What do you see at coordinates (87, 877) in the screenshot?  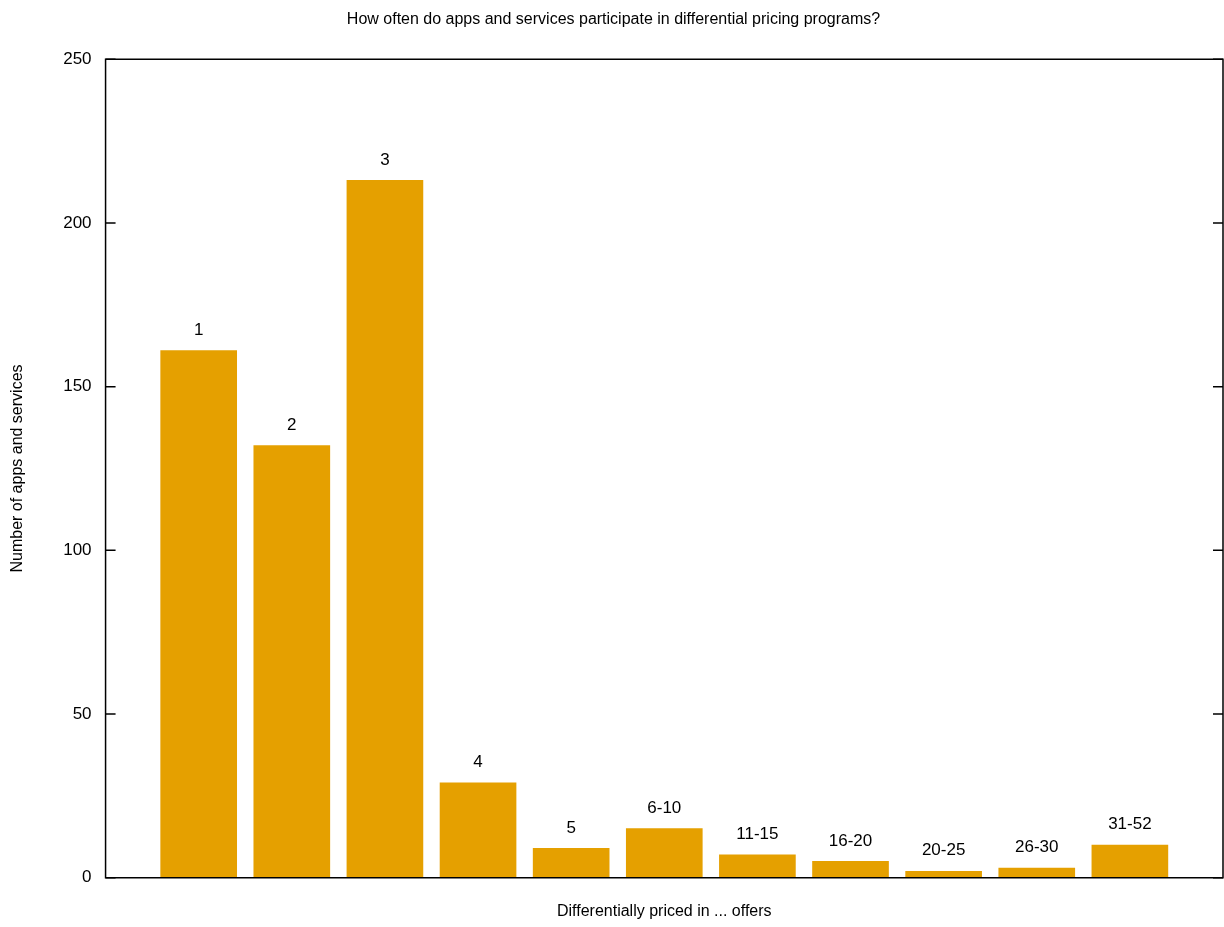 I see `y-tick-label: 0` at bounding box center [87, 877].